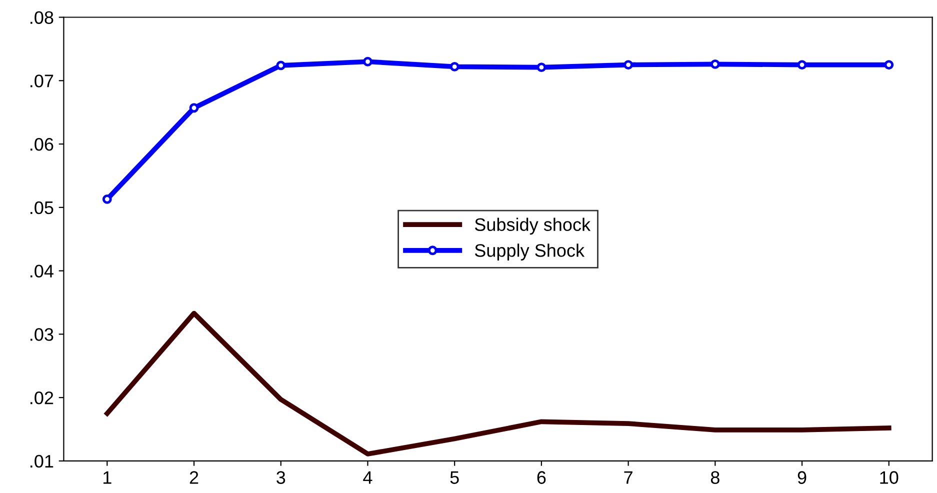  I want to click on x-tick-label: 3, so click(281, 477).